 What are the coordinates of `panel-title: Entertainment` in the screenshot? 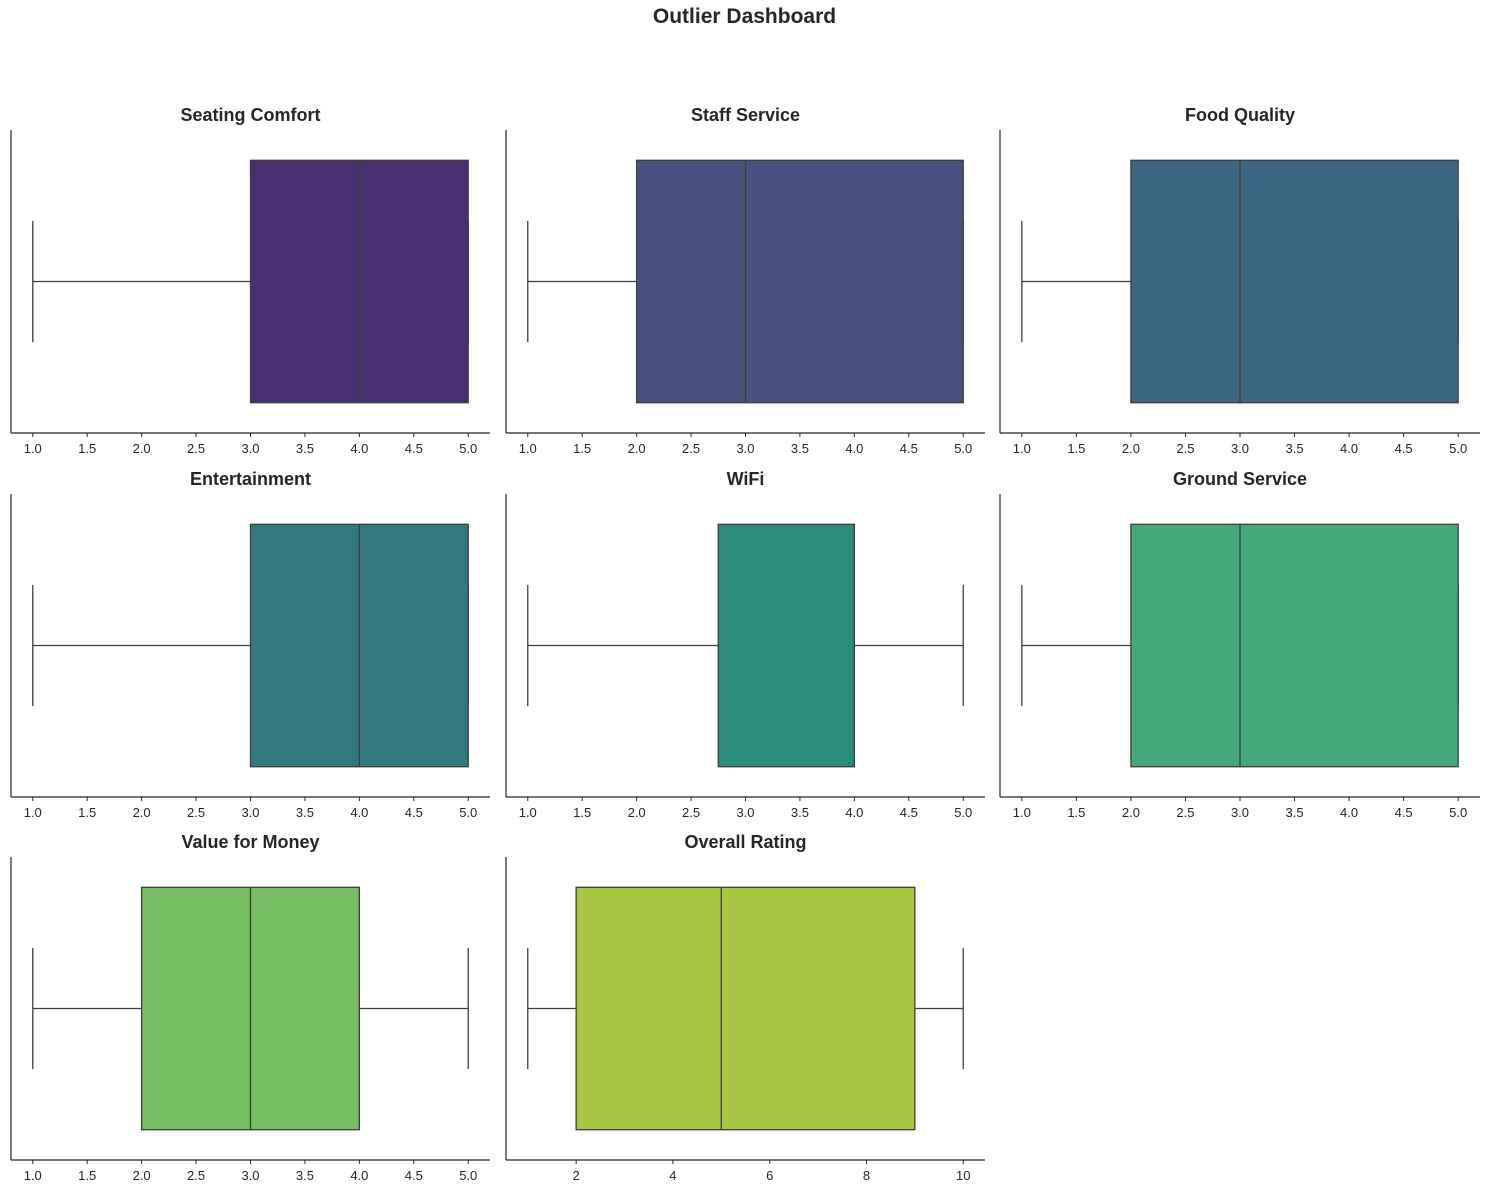 It's located at (250, 479).